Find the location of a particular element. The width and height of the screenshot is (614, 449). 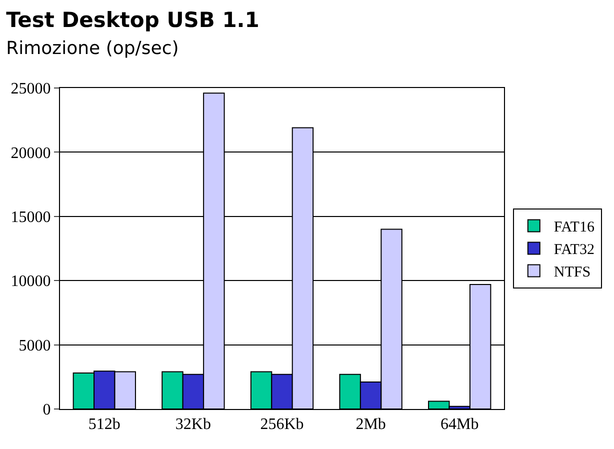

y-tick-label: 10000 is located at coordinates (30, 281).